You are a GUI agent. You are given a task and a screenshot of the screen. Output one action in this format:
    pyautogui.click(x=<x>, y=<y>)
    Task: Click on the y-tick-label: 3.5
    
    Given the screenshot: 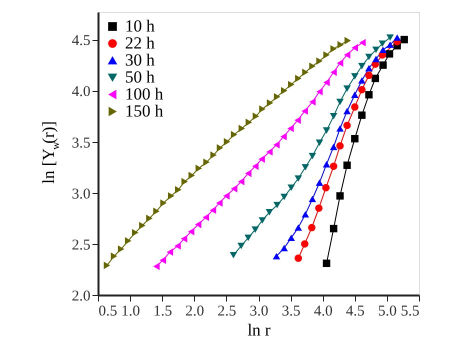 What is the action you would take?
    pyautogui.click(x=81, y=143)
    